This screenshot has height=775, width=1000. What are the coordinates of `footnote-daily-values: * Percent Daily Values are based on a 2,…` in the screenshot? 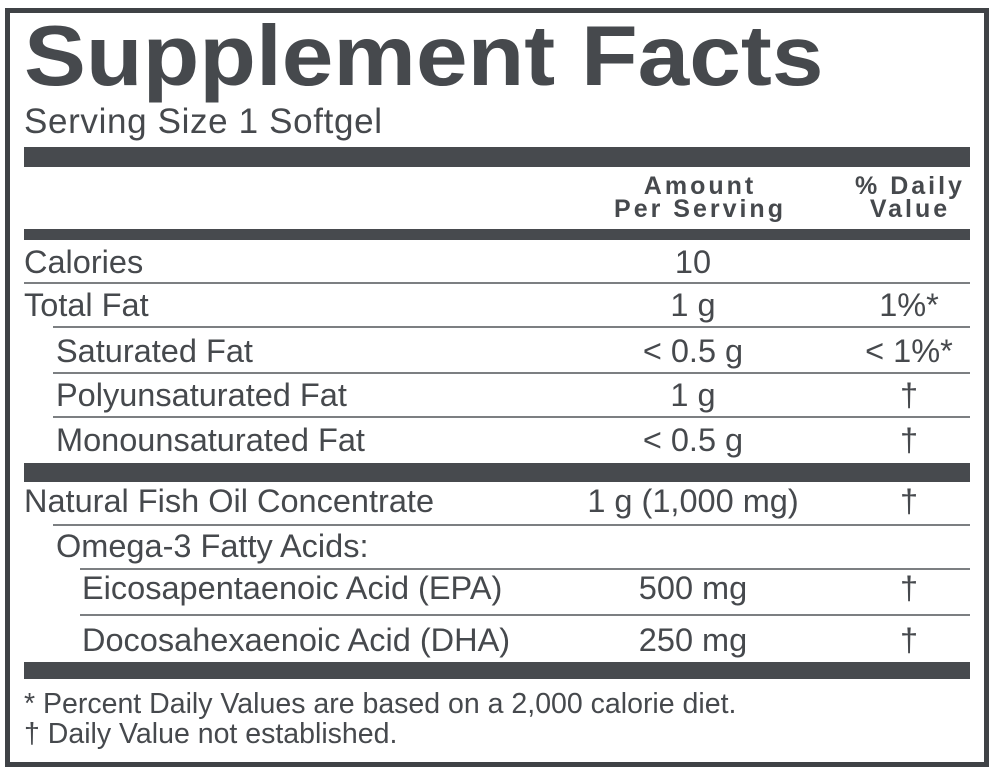 It's located at (380, 703).